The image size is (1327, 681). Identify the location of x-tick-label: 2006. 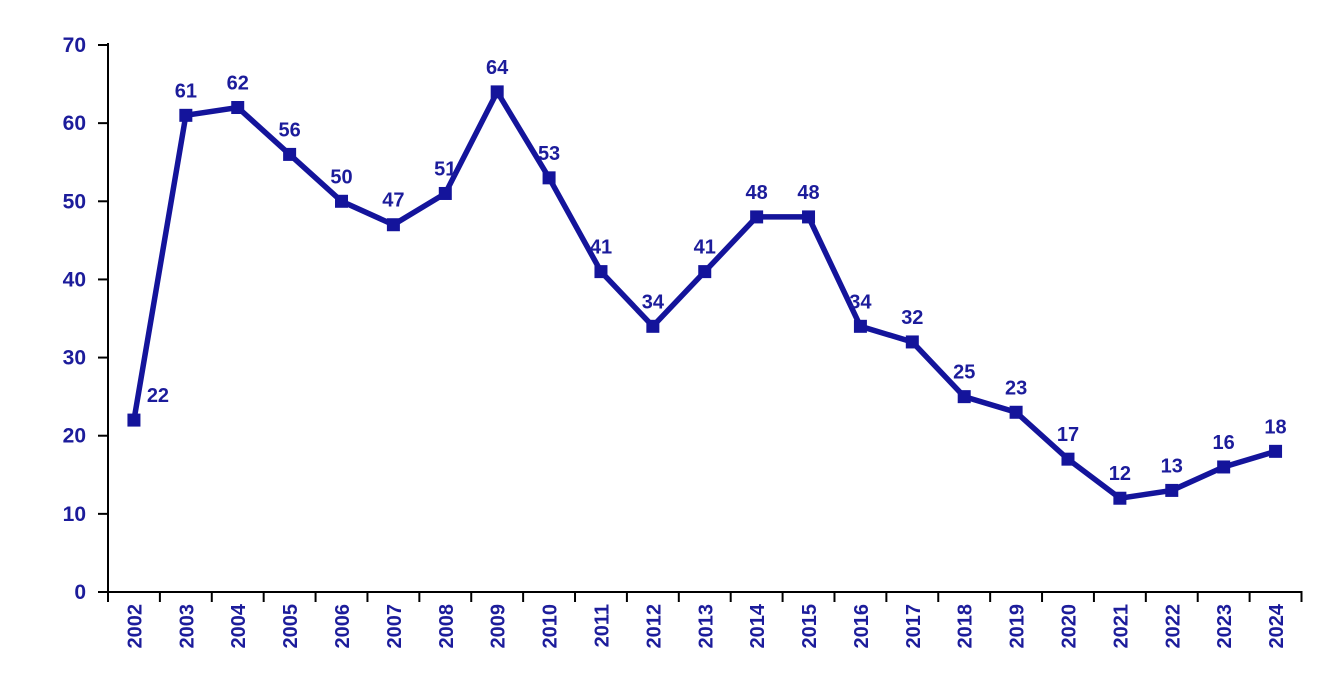
(343, 626).